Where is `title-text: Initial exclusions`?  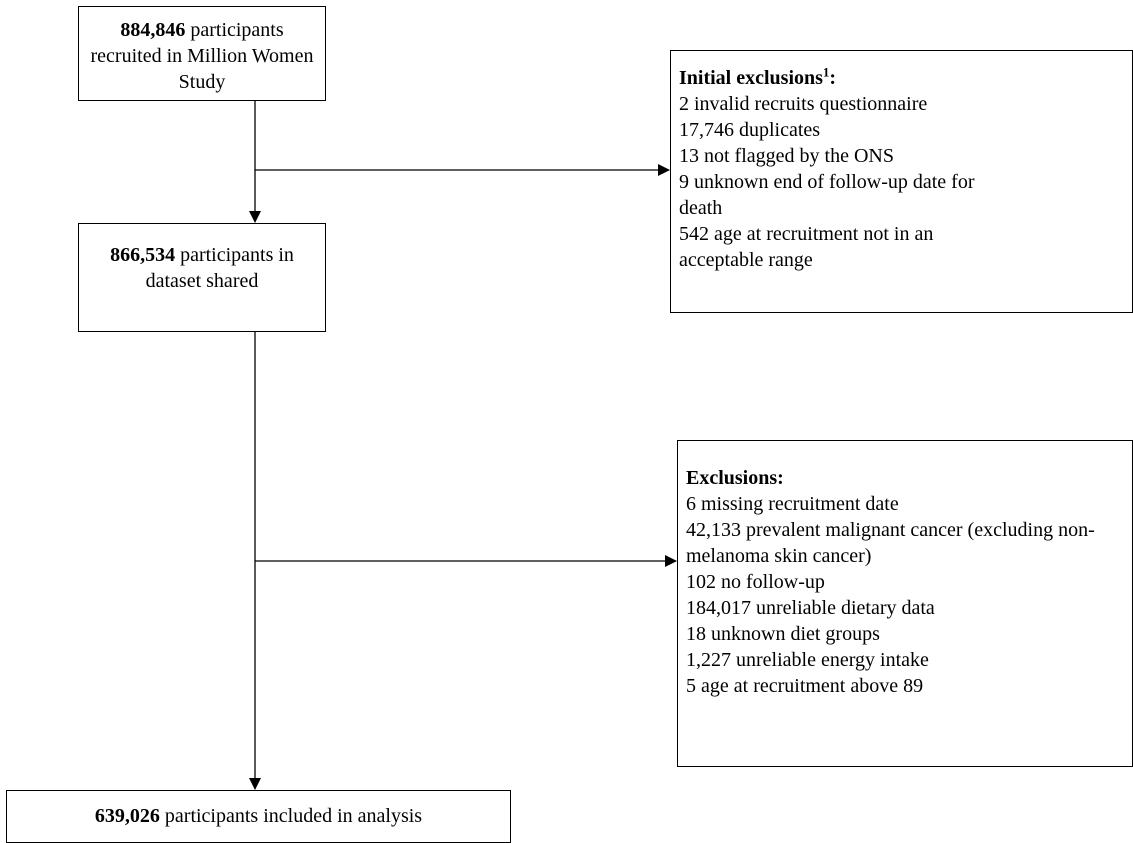
title-text: Initial exclusions is located at coordinates (751, 78).